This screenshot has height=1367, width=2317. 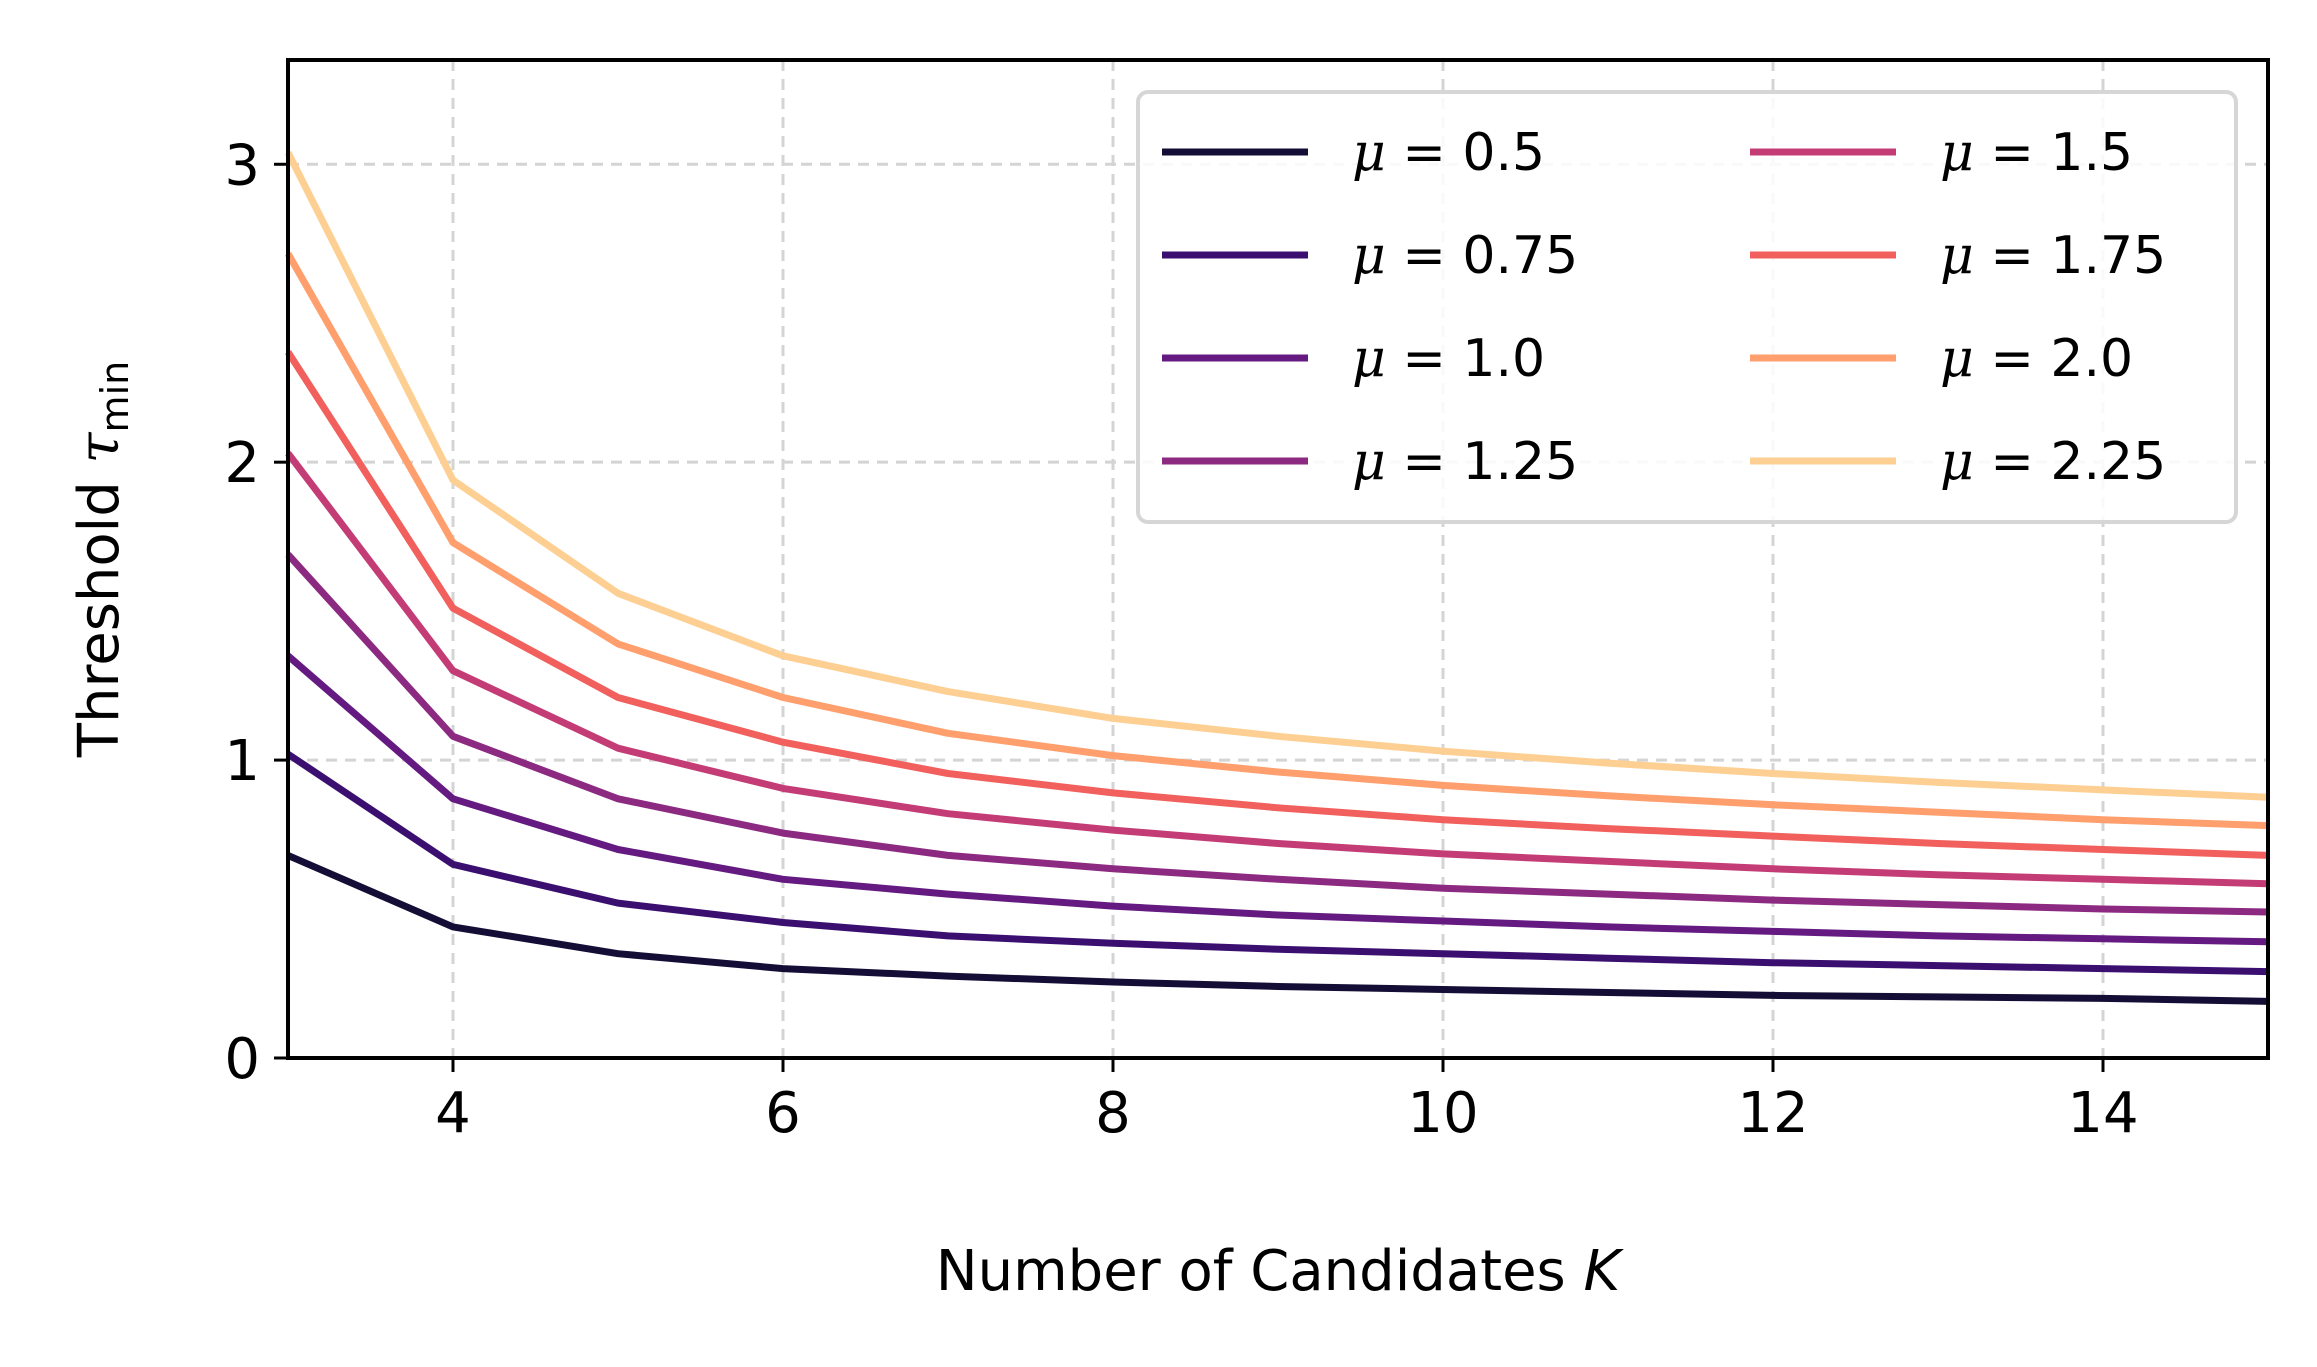 I want to click on y-axis-label-var: τ, so click(x=99, y=447).